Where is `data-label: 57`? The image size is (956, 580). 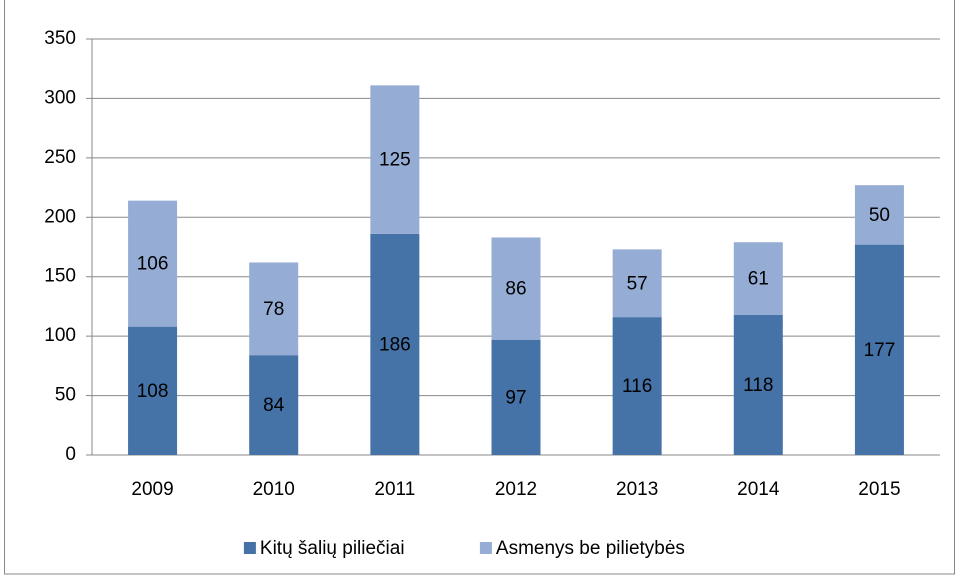
data-label: 57 is located at coordinates (637, 283).